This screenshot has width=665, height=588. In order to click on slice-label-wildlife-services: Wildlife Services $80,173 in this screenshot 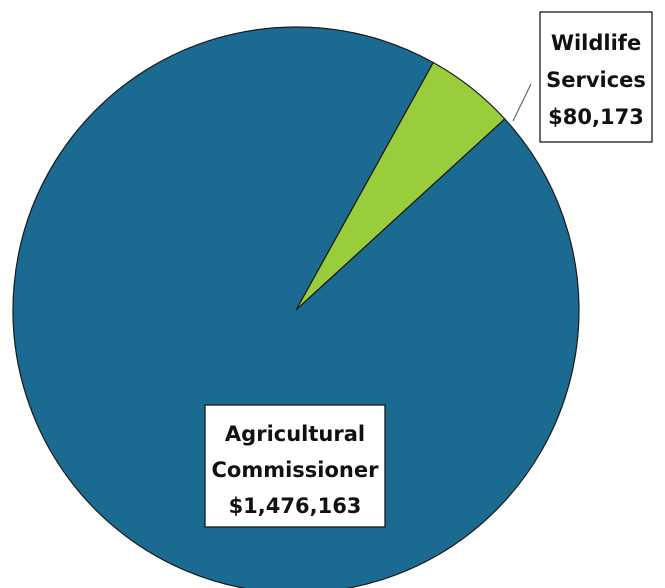, I will do `click(582, 77)`.